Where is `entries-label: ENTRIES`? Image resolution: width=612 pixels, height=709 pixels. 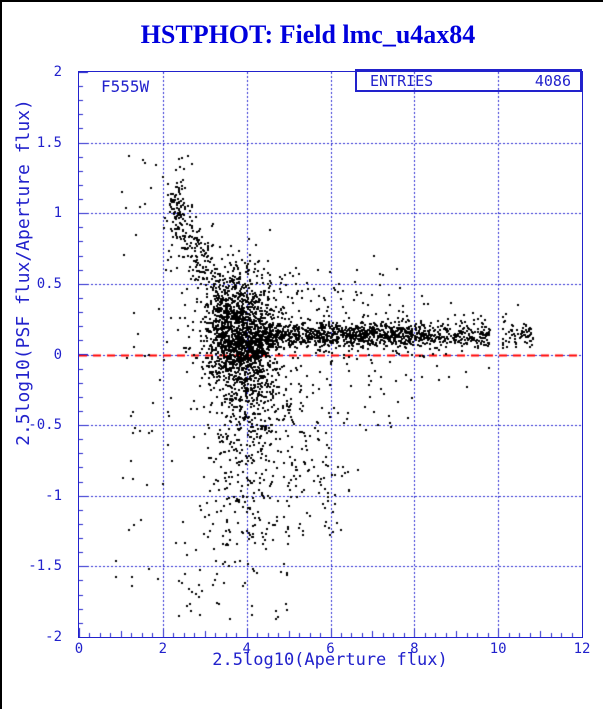
entries-label: ENTRIES is located at coordinates (402, 80).